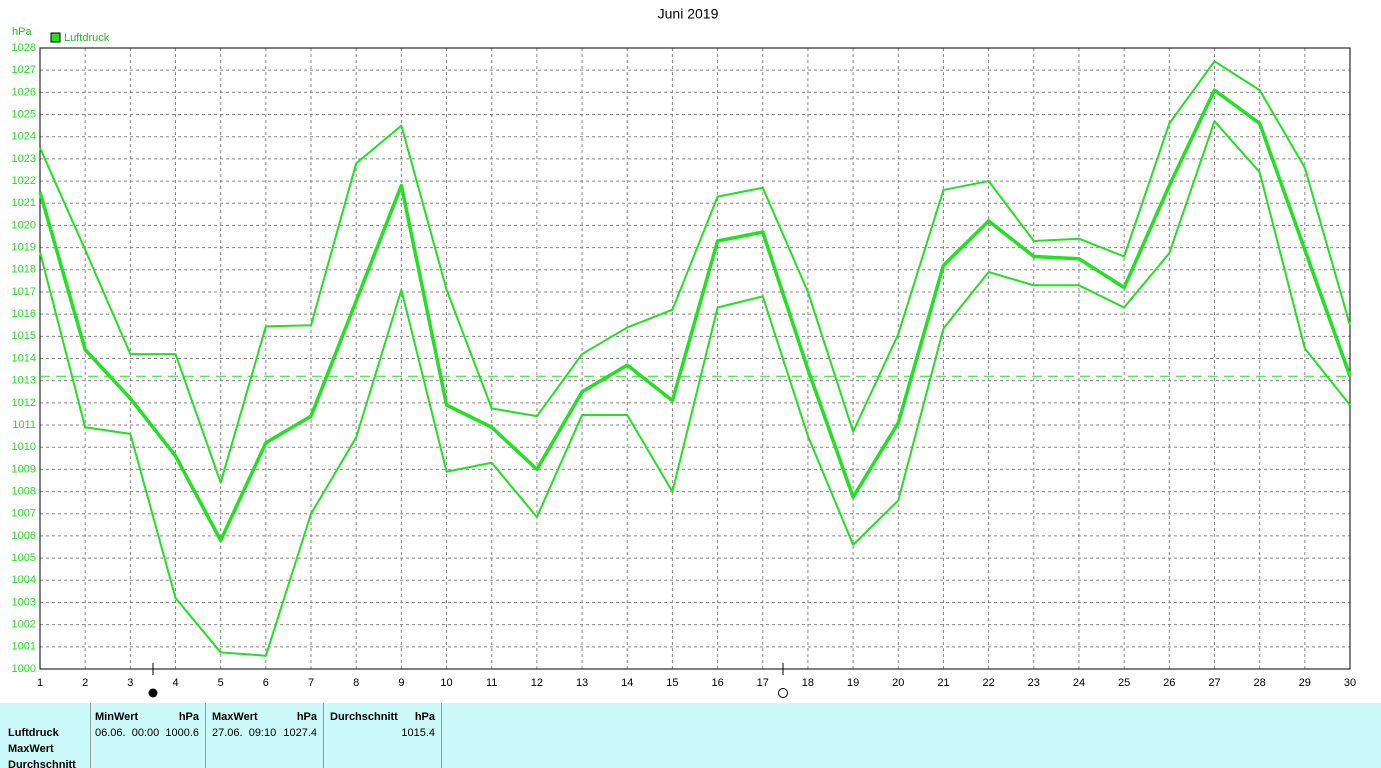  I want to click on legend-swatch, so click(55, 37).